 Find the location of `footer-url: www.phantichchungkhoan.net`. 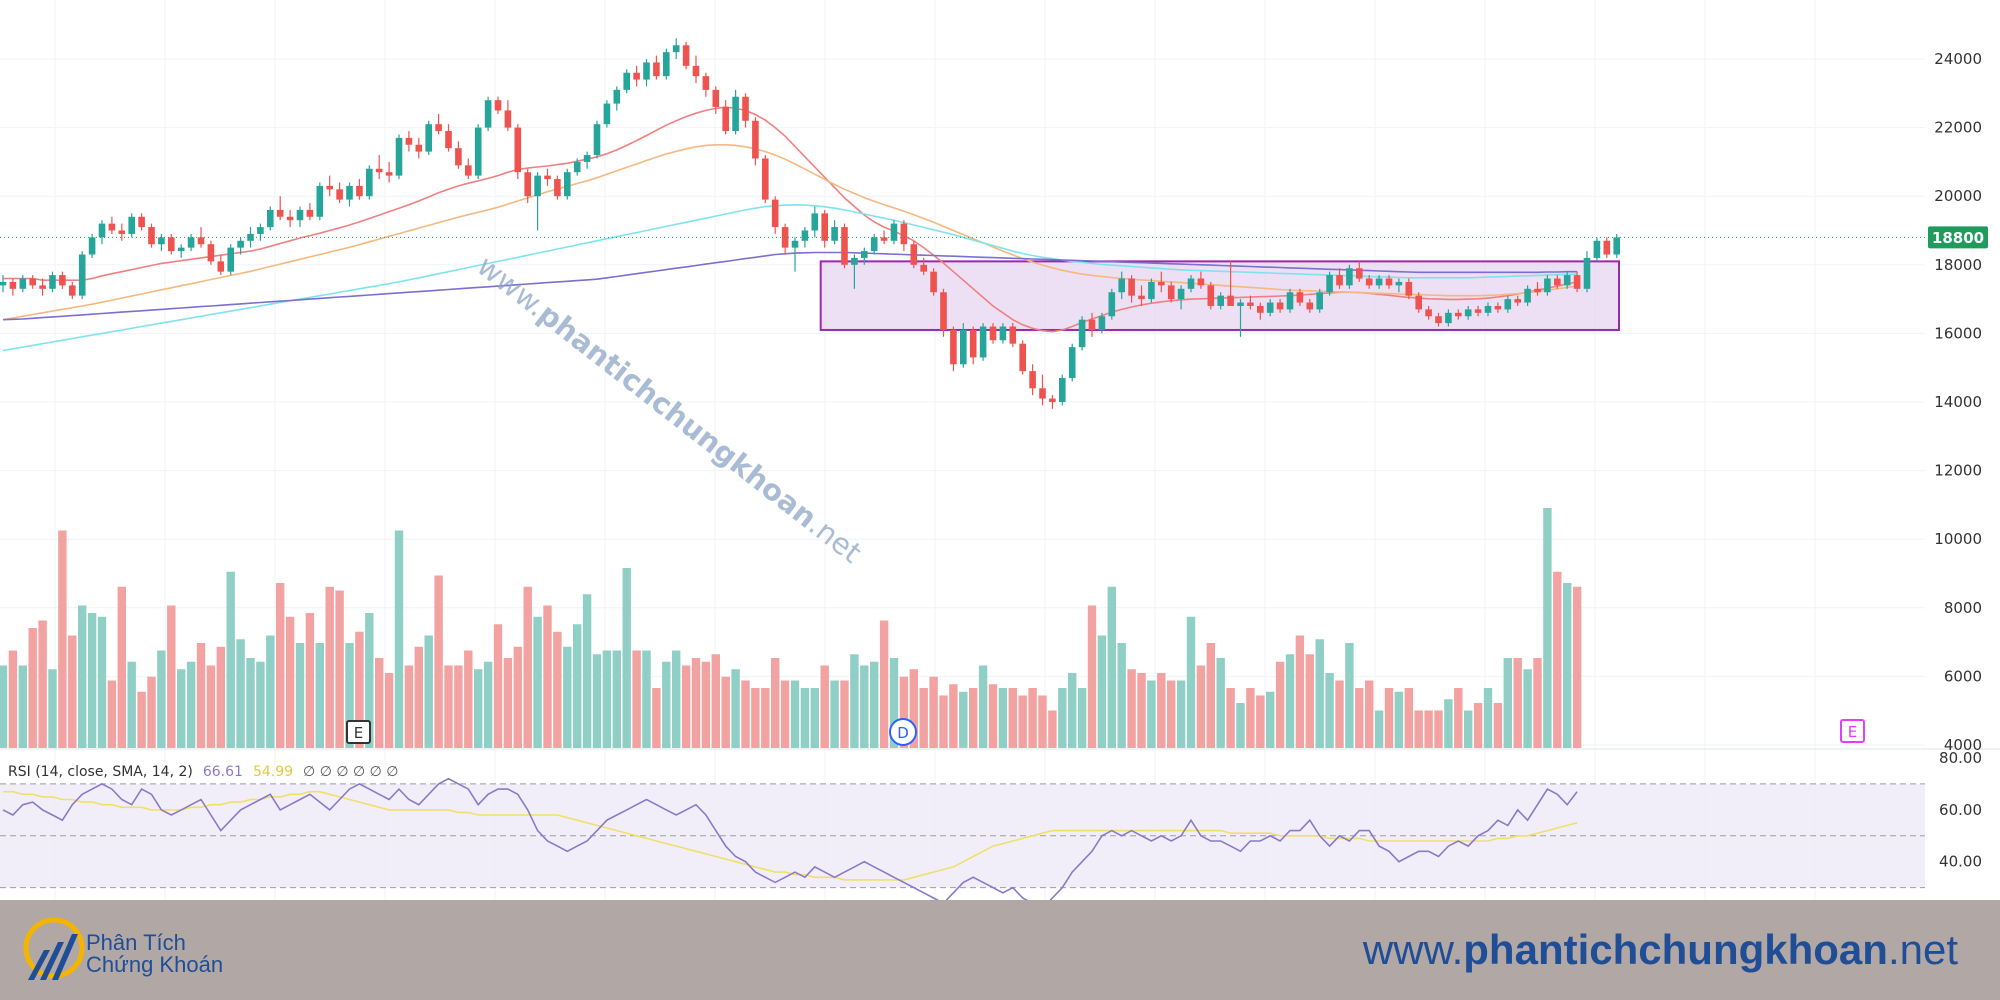

footer-url: www.phantichchungkhoan.net is located at coordinates (1660, 950).